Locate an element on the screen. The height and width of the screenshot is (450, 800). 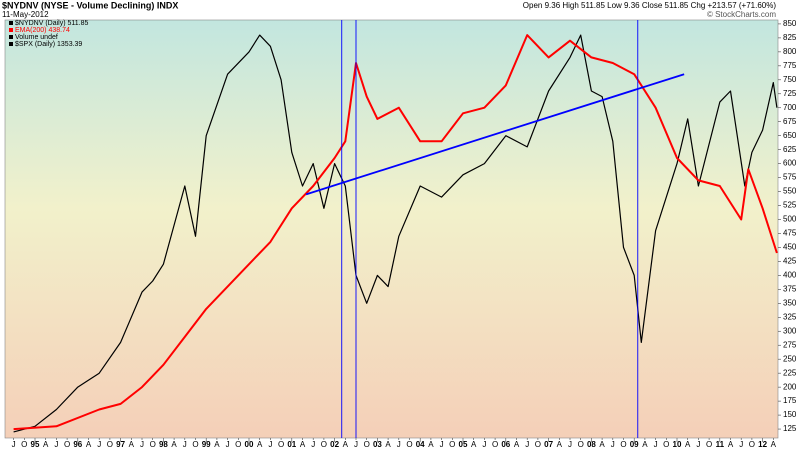
x-tick-label: 99 is located at coordinates (206, 444).